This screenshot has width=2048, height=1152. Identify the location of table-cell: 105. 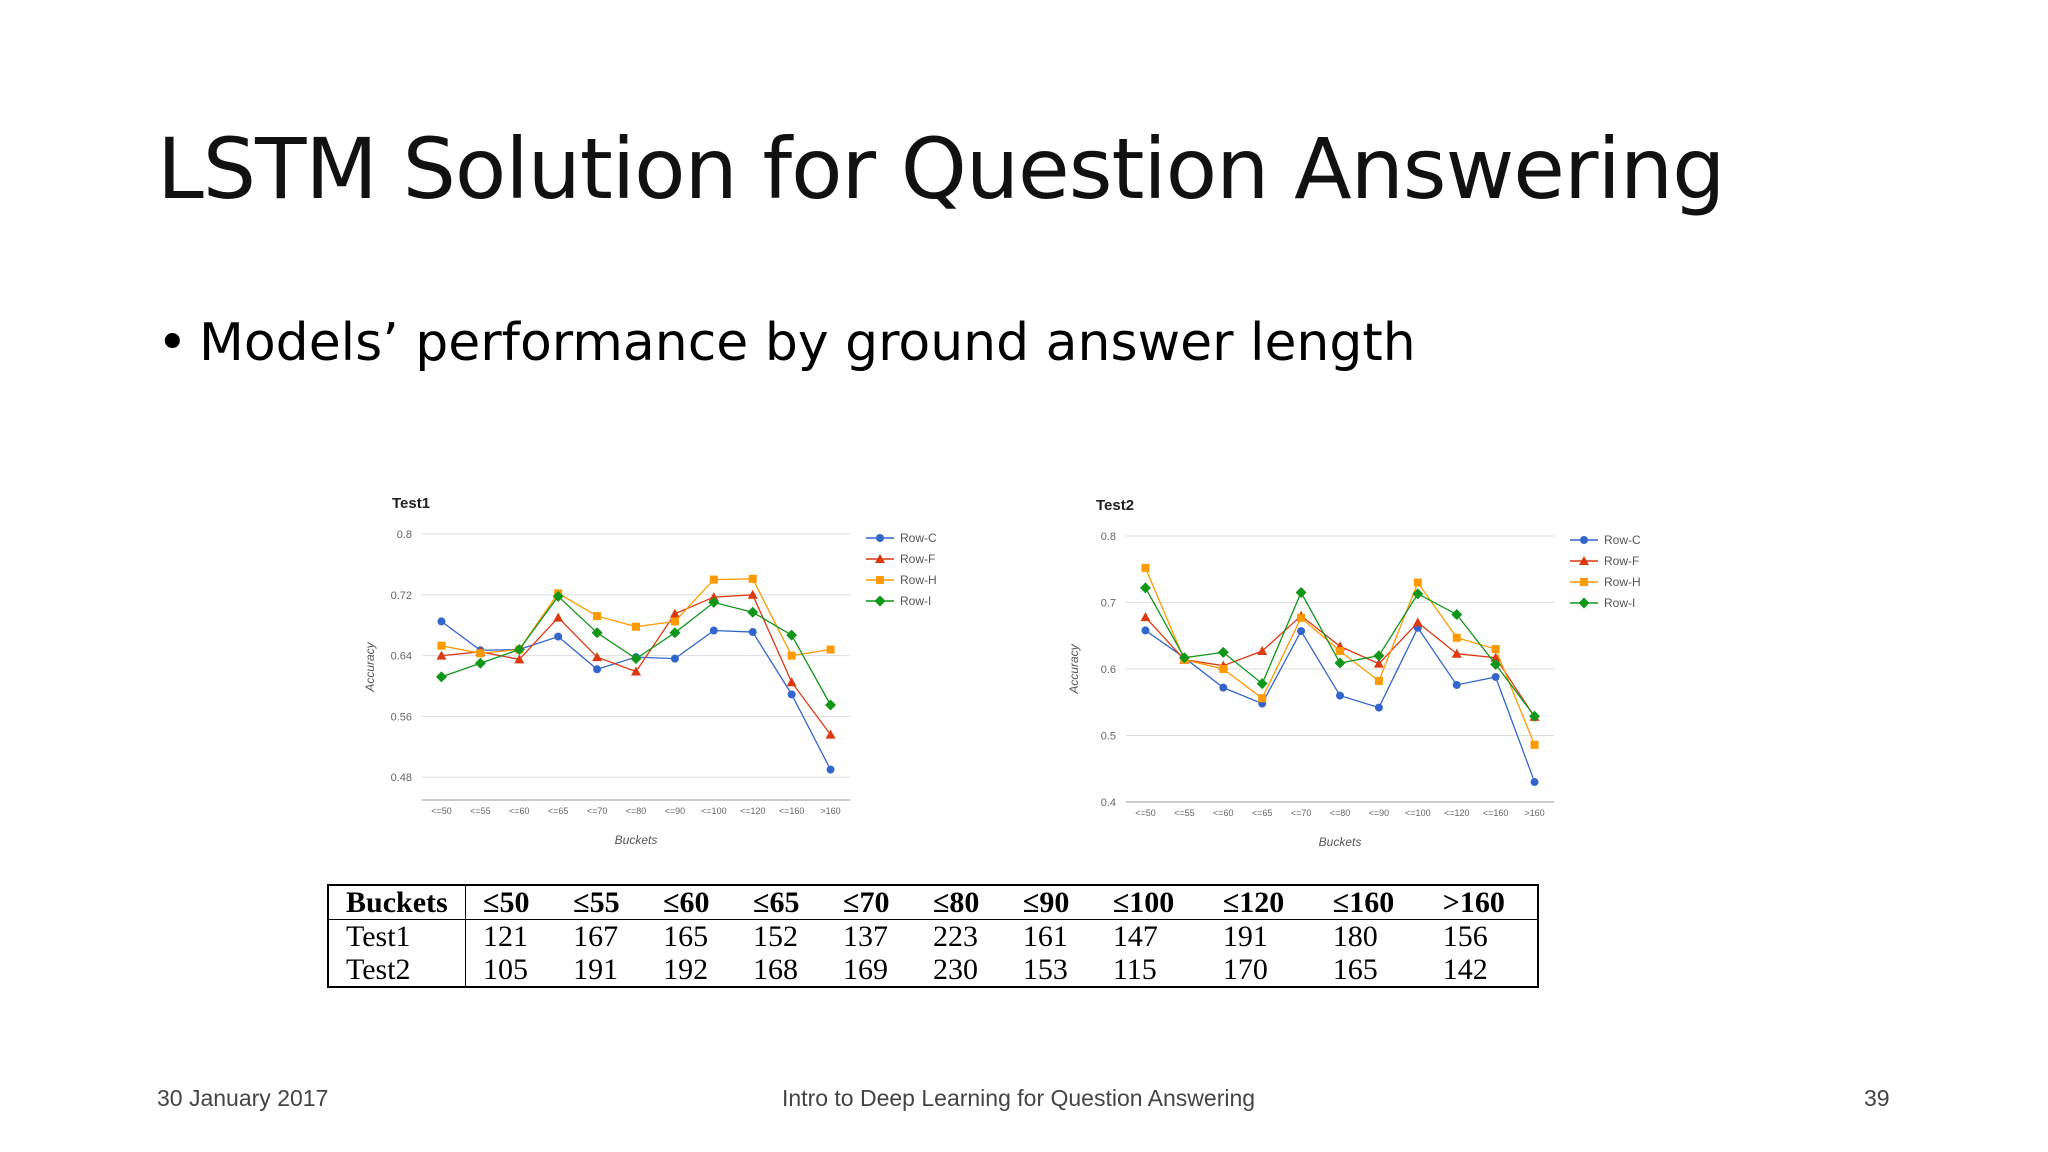
(505, 969).